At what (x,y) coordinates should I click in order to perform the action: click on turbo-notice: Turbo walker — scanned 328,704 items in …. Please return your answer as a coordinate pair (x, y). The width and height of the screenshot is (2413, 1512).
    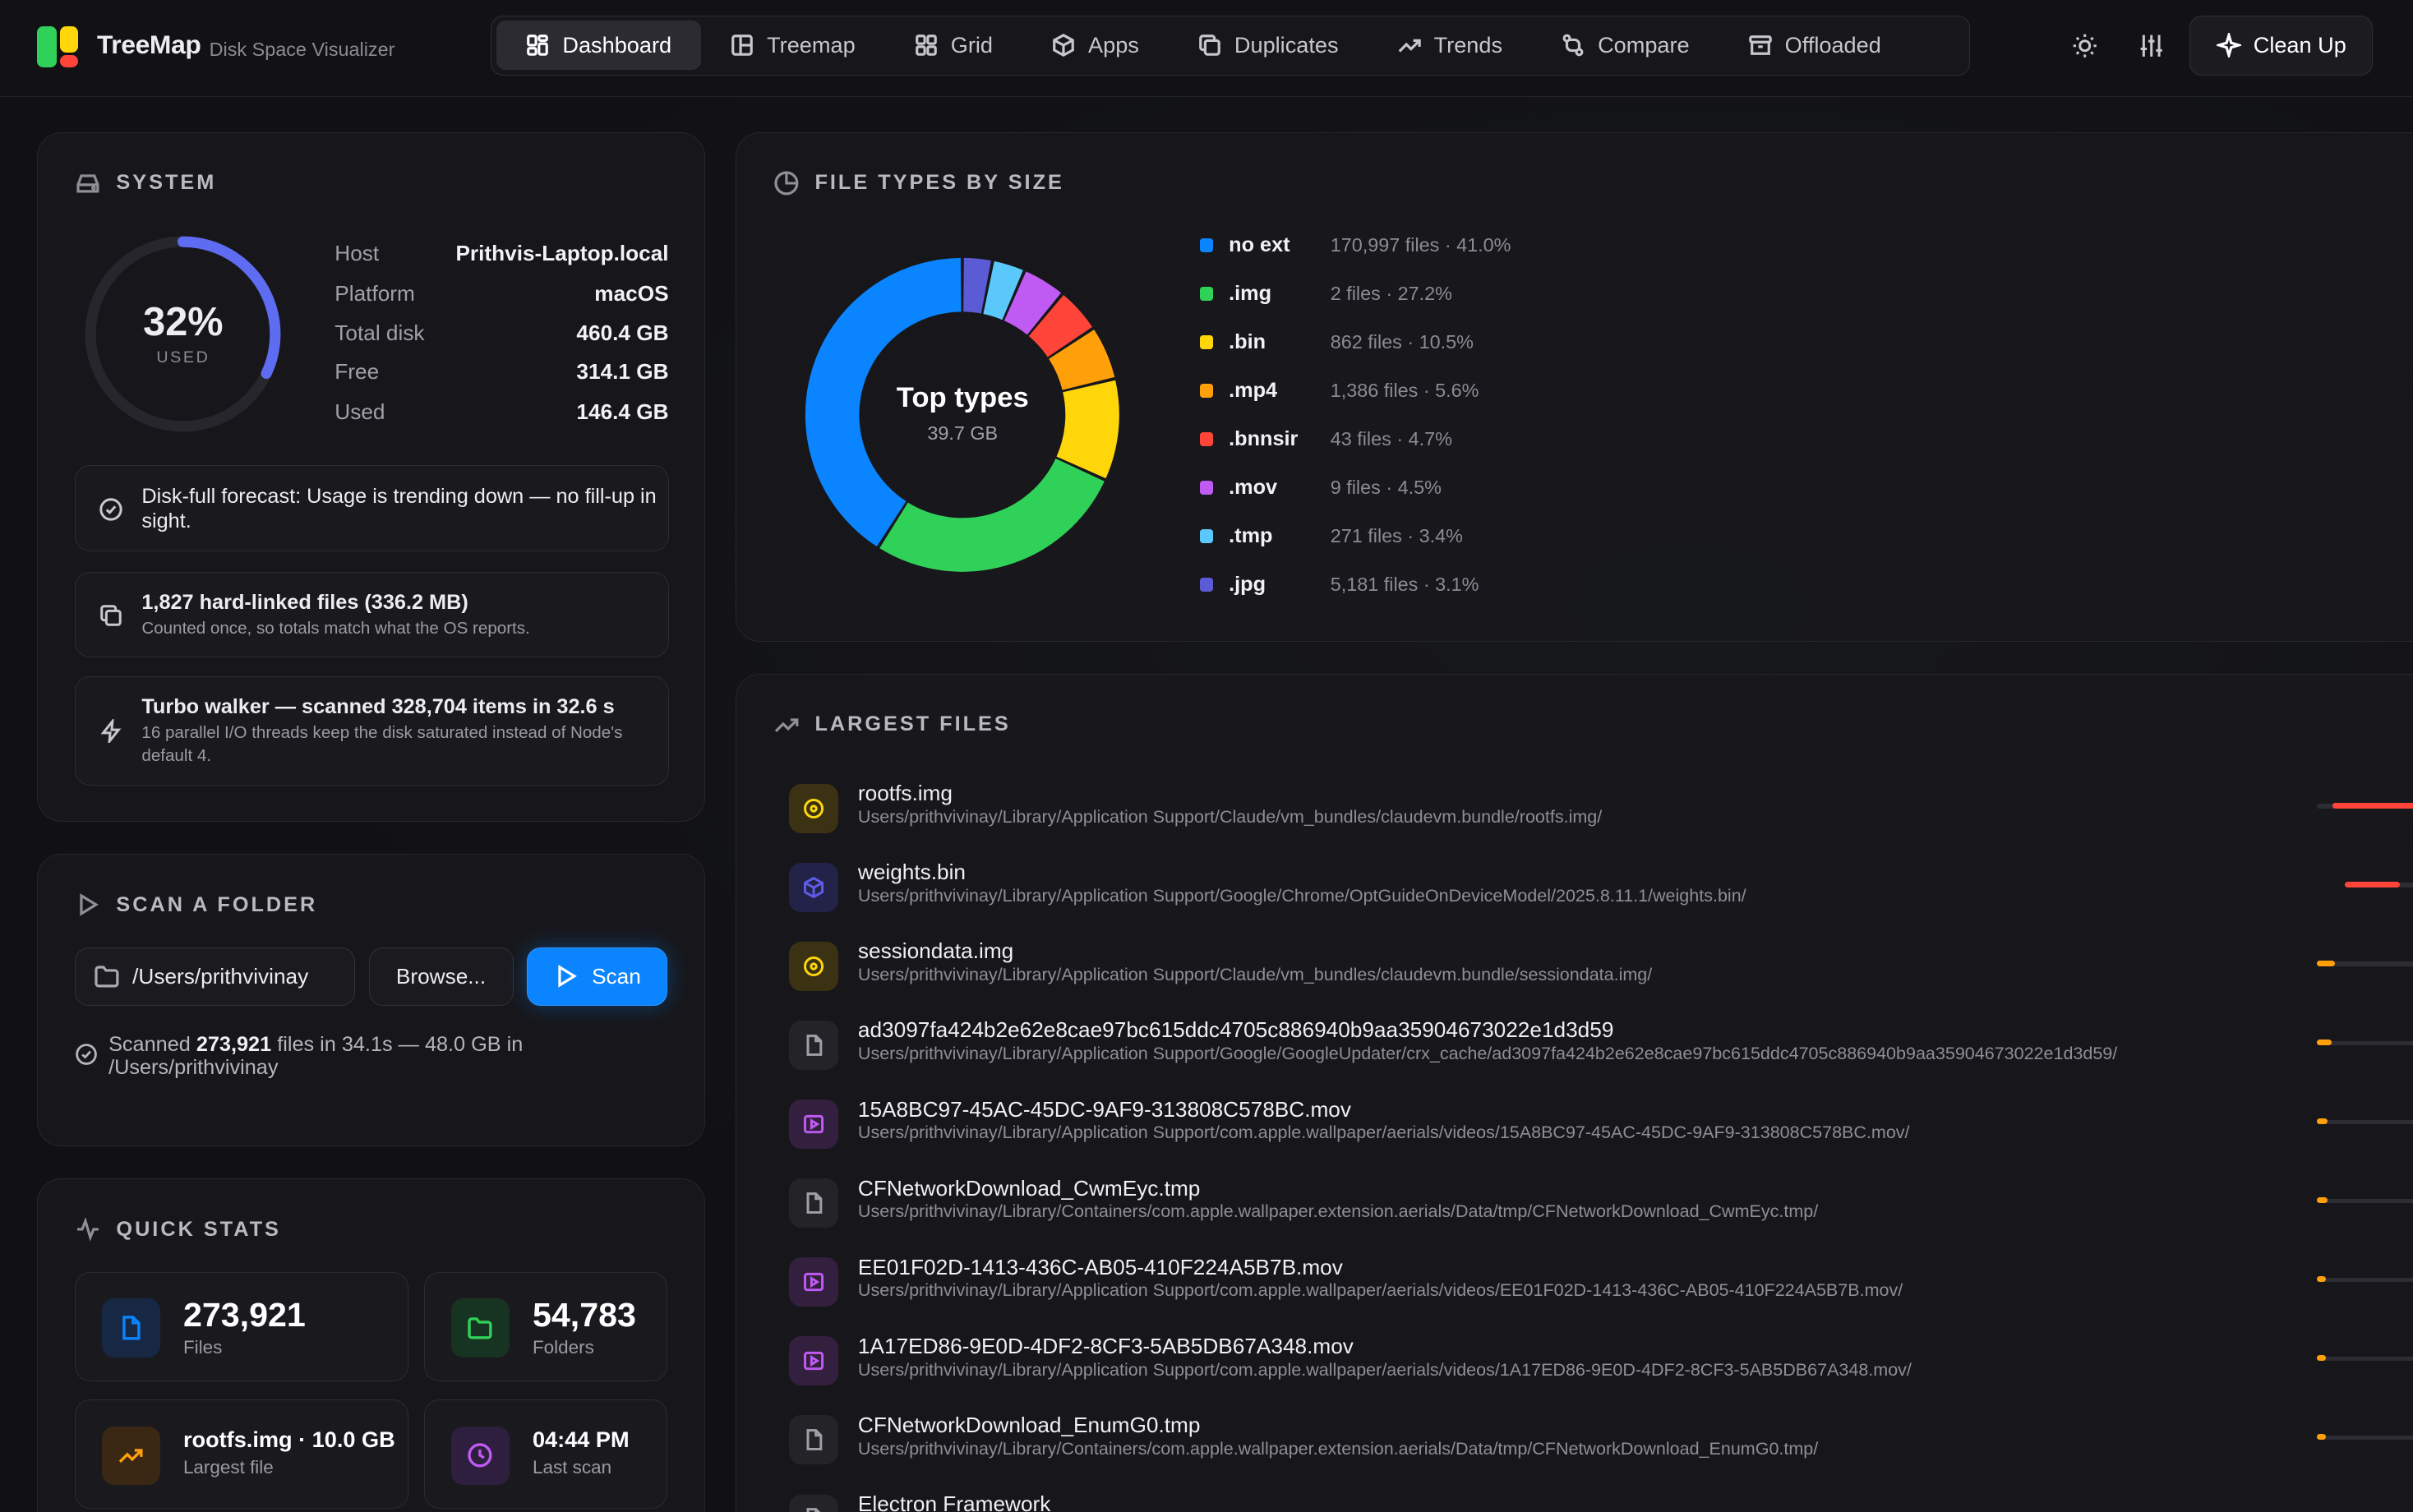
    Looking at the image, I should click on (371, 730).